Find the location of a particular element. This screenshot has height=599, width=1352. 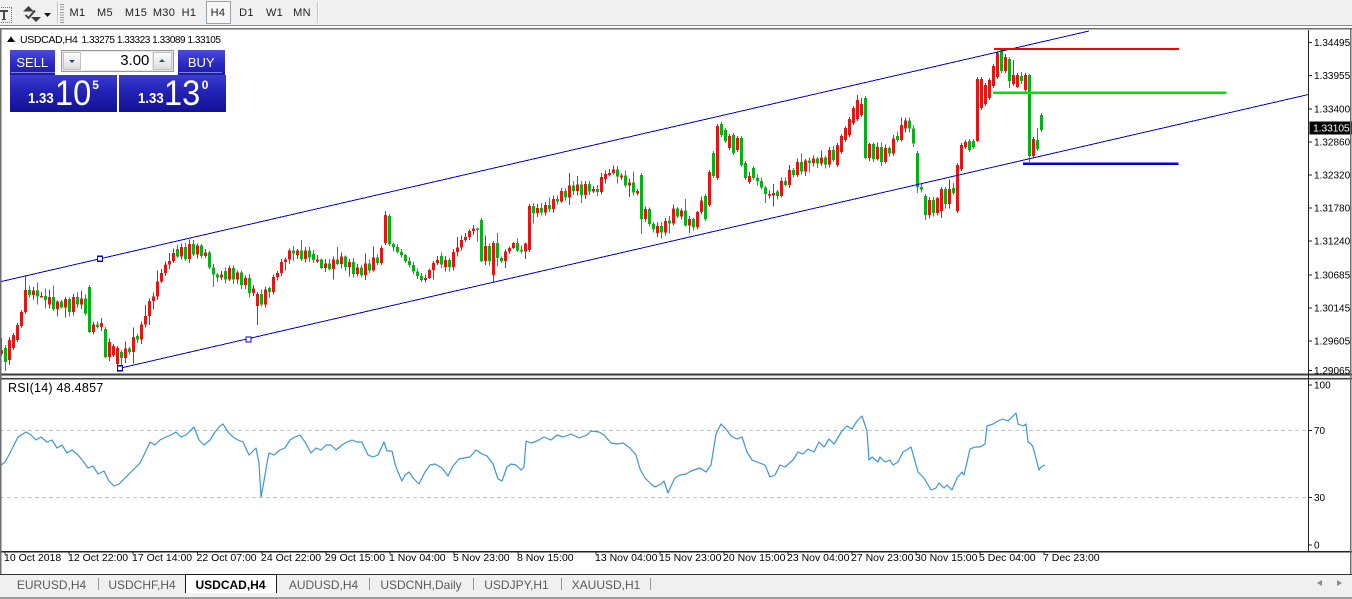

svg-text: 100 is located at coordinates (1322, 386).